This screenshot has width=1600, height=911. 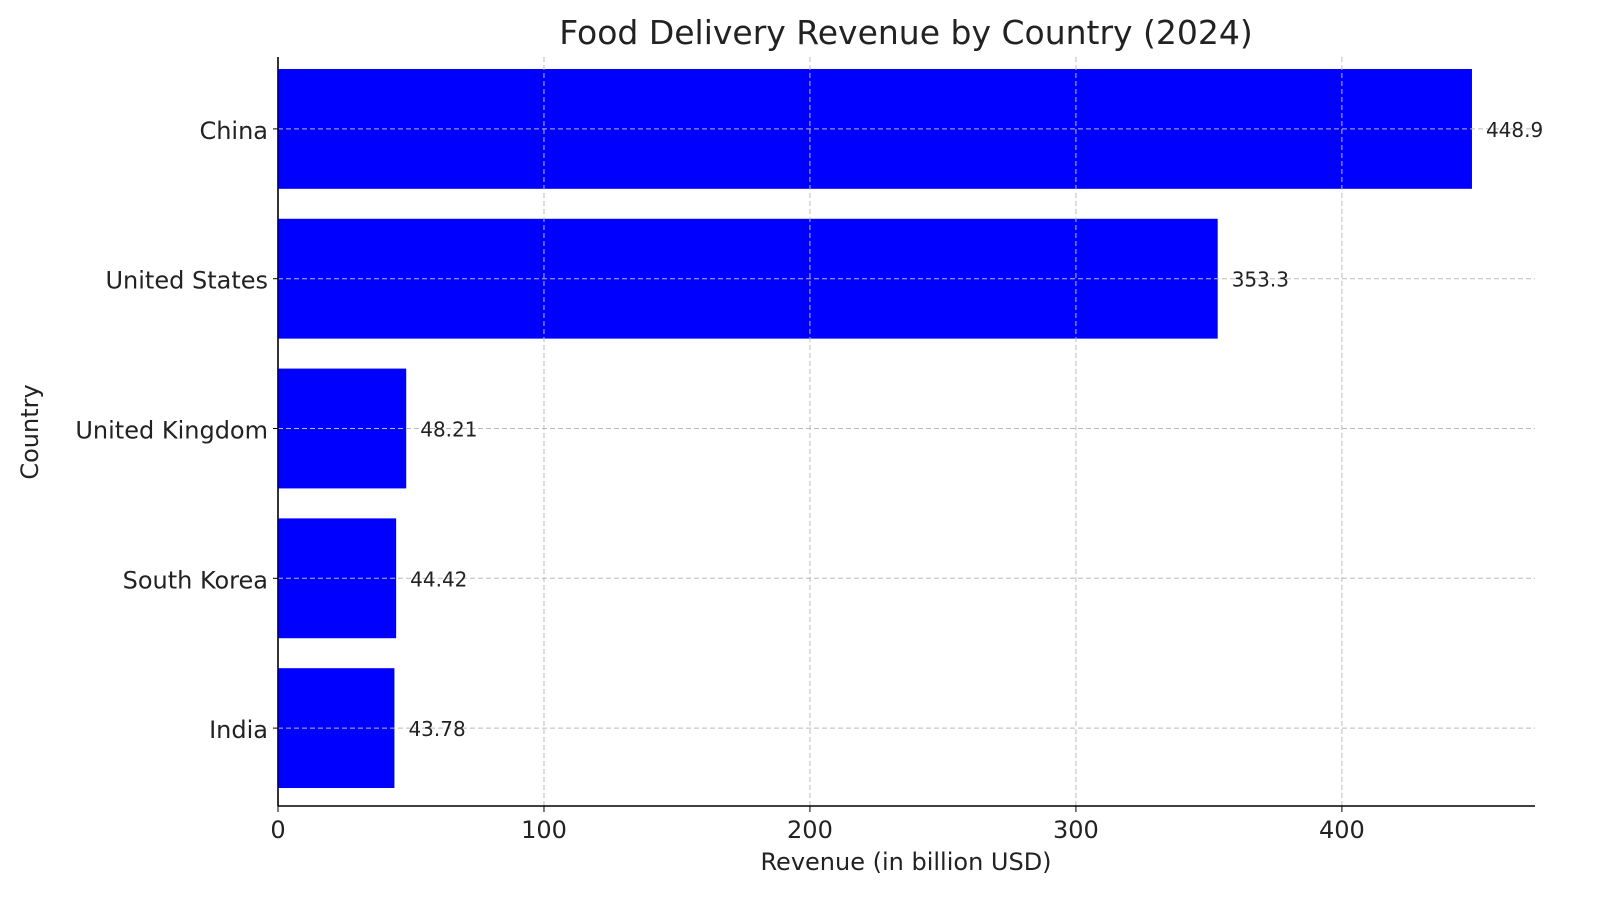 What do you see at coordinates (448, 430) in the screenshot?
I see `data-label: 48.21` at bounding box center [448, 430].